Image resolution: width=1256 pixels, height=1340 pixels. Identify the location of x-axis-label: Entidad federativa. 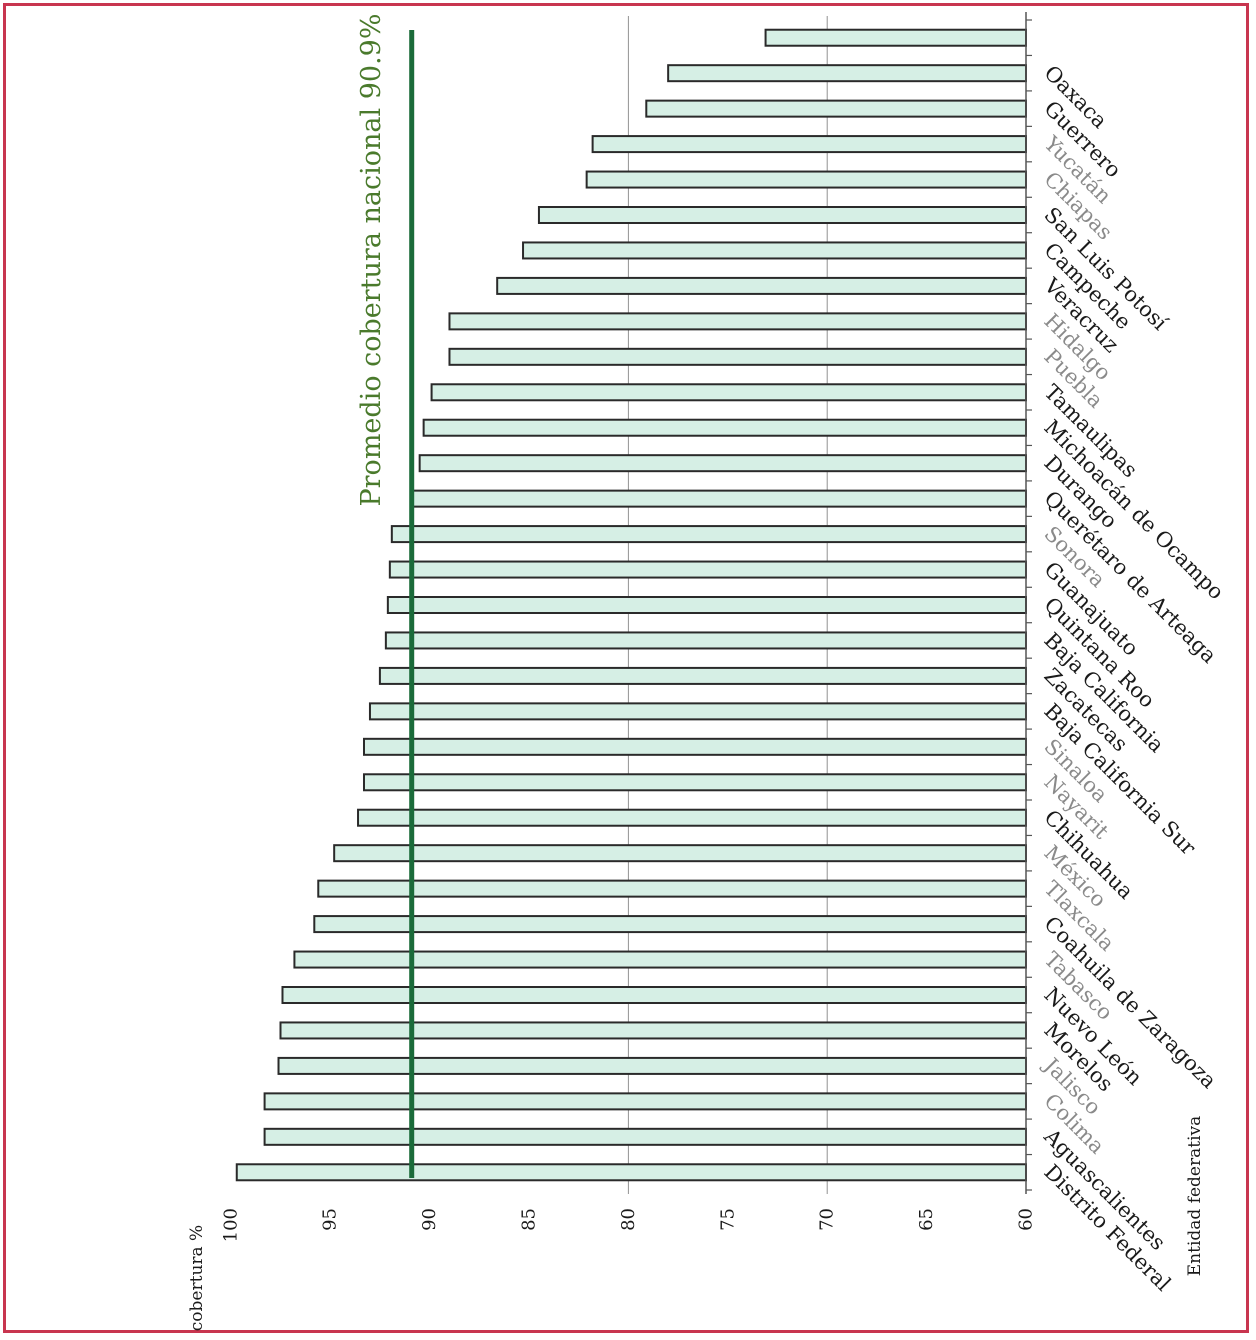
(1195, 1196).